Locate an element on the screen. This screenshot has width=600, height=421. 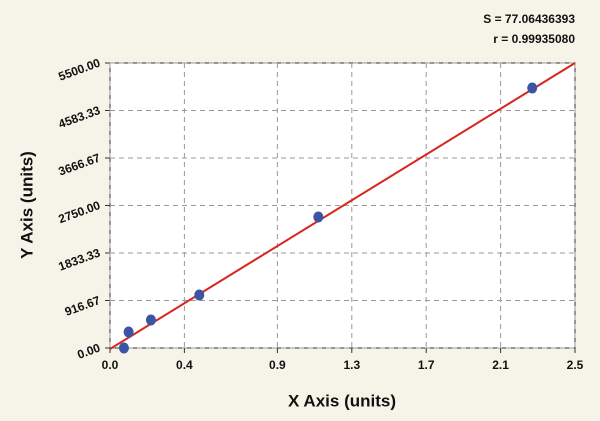
x-tick-label: 0.4 is located at coordinates (184, 365).